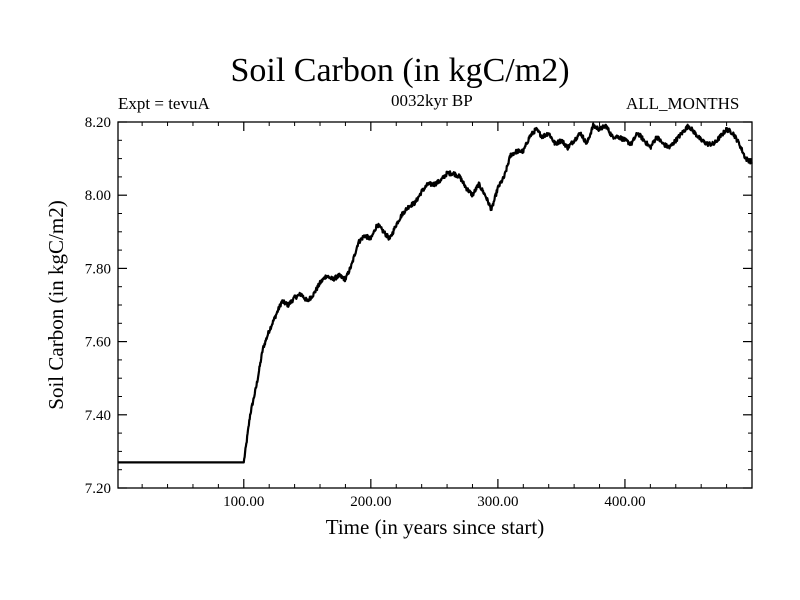 The width and height of the screenshot is (800, 600). I want to click on x-tick-label: 200.00, so click(370, 502).